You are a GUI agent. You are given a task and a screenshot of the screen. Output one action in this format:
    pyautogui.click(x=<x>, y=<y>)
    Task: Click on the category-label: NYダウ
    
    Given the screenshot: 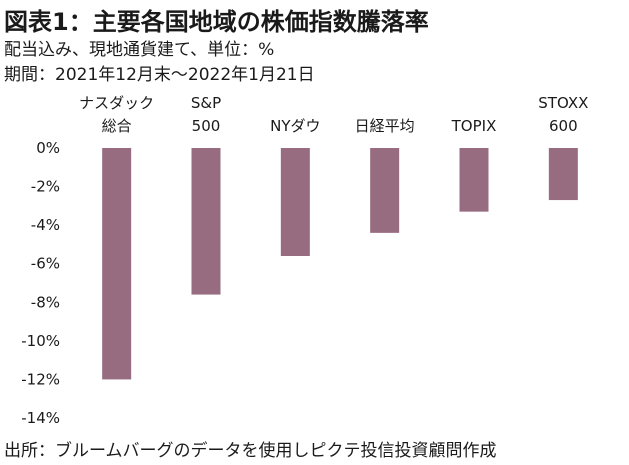 What is the action you would take?
    pyautogui.click(x=295, y=126)
    